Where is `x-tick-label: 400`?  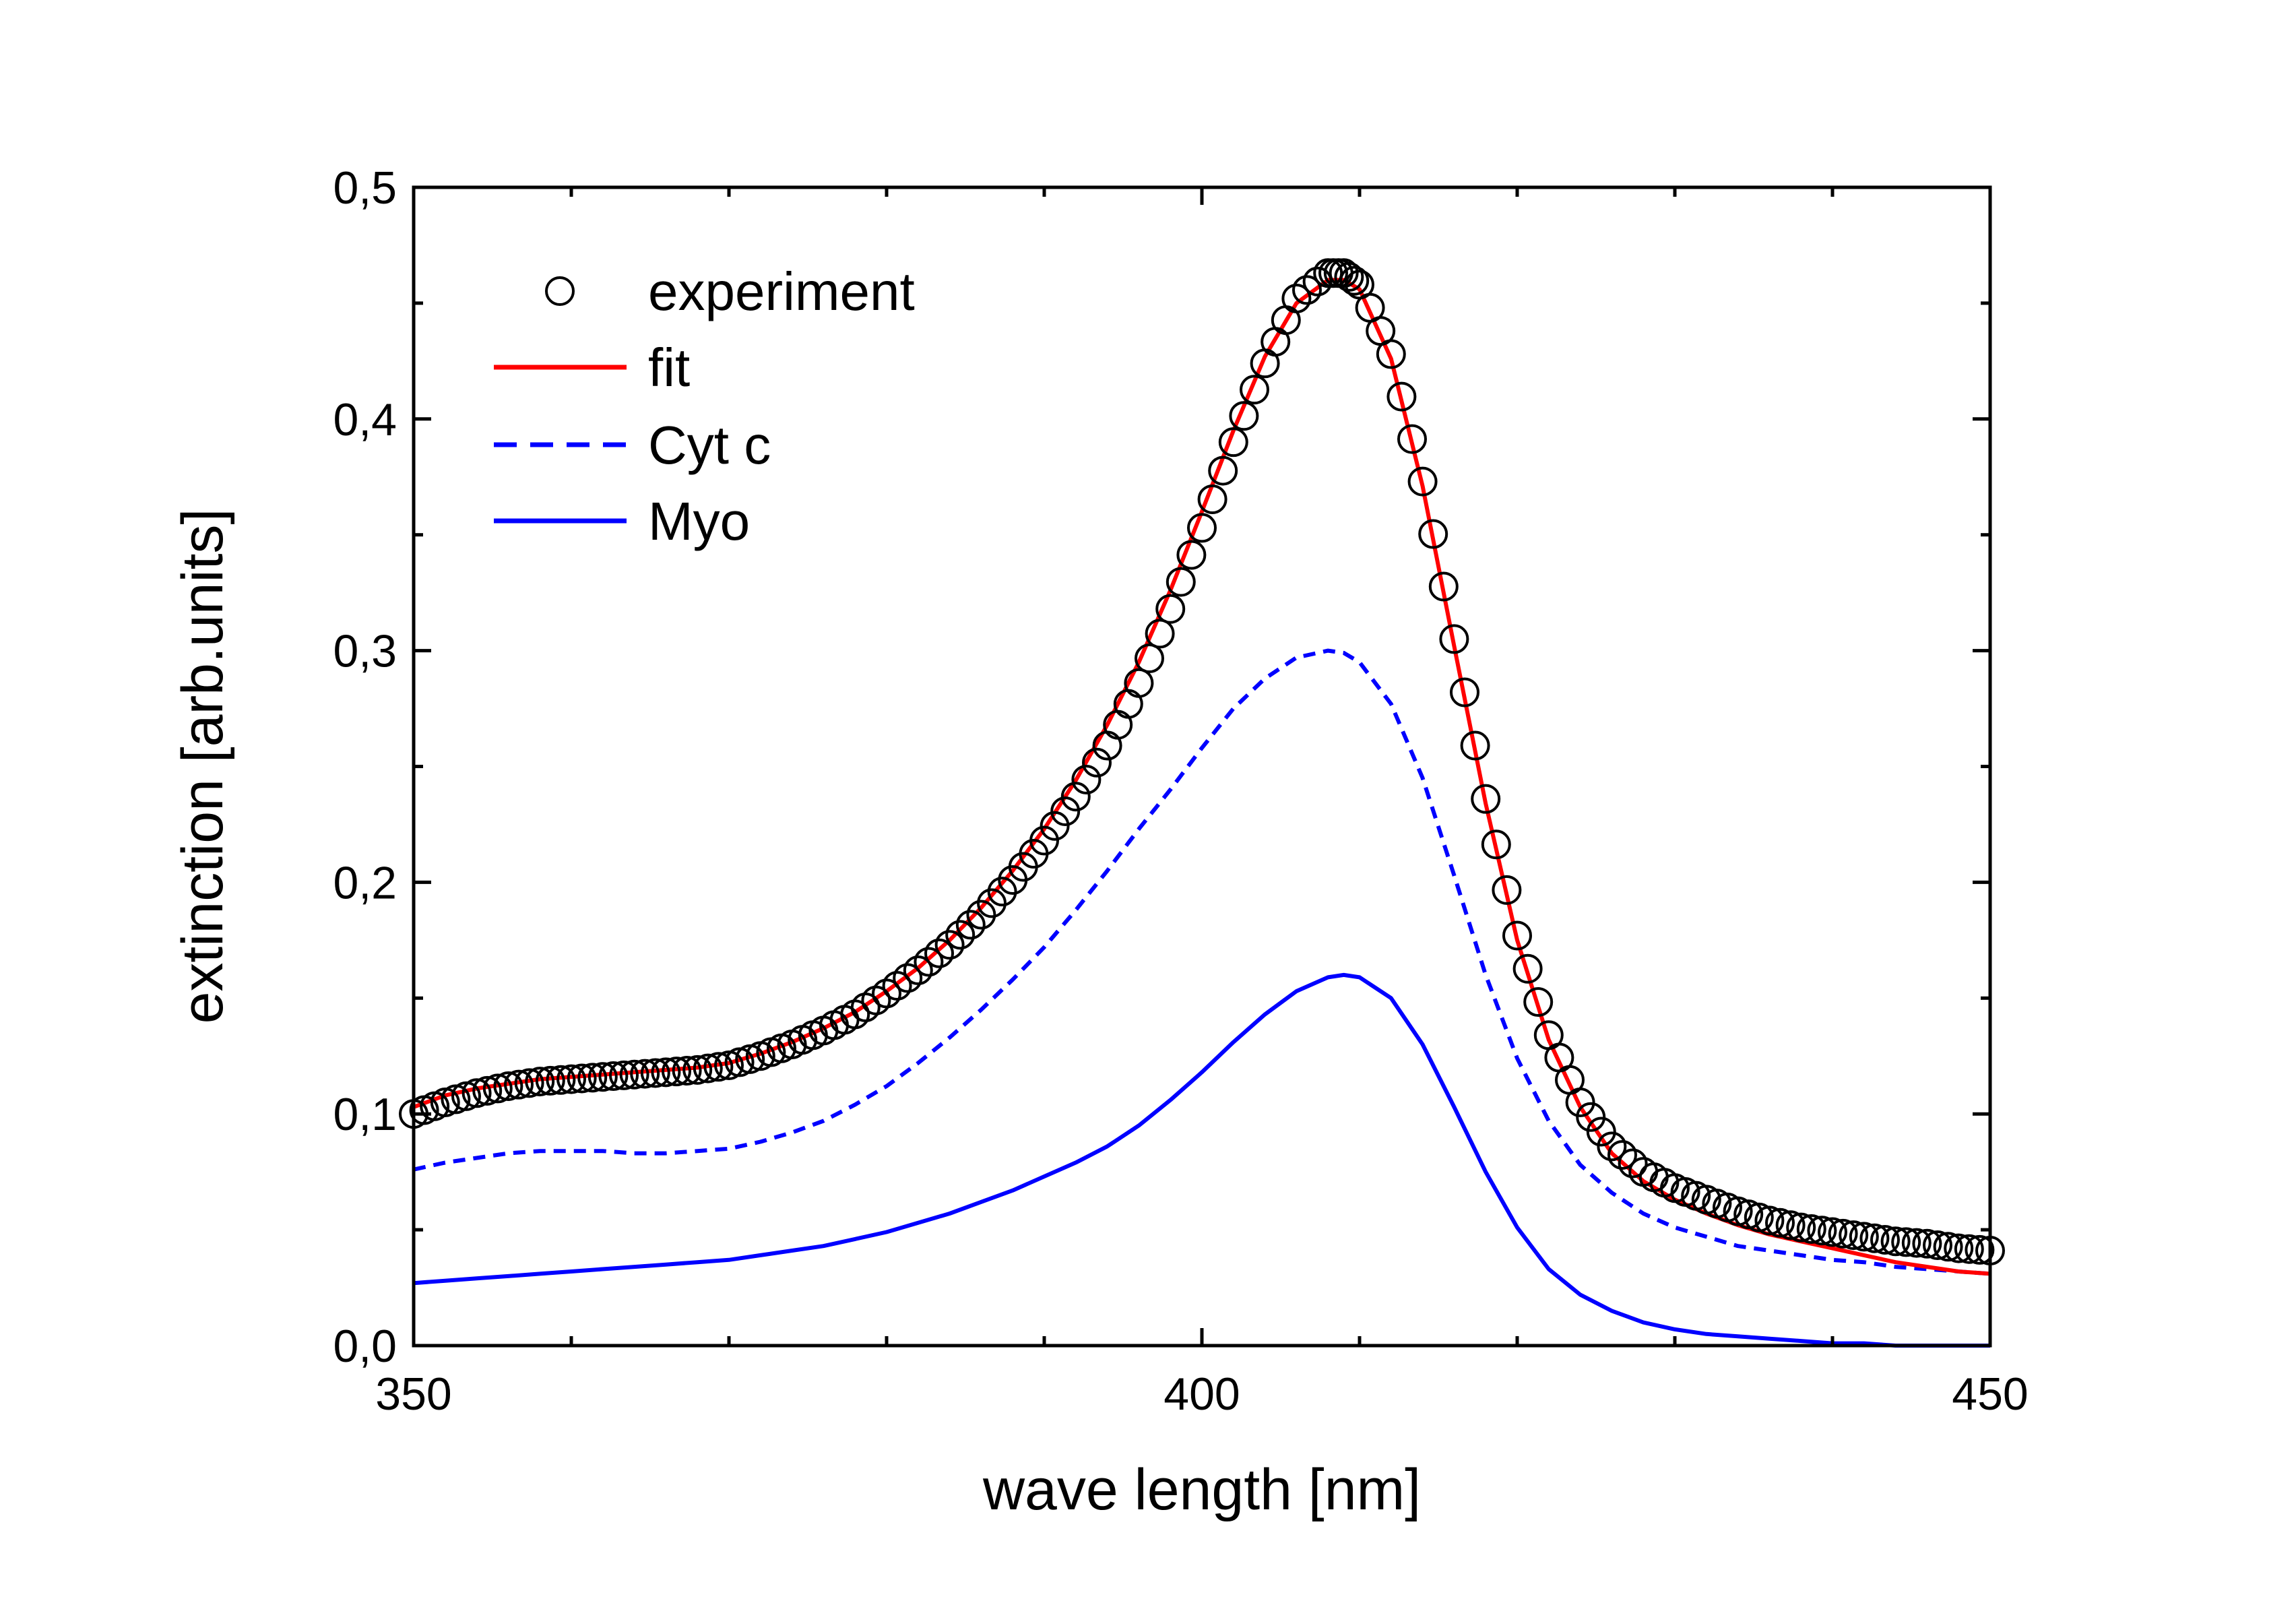
x-tick-label: 400 is located at coordinates (1201, 1394).